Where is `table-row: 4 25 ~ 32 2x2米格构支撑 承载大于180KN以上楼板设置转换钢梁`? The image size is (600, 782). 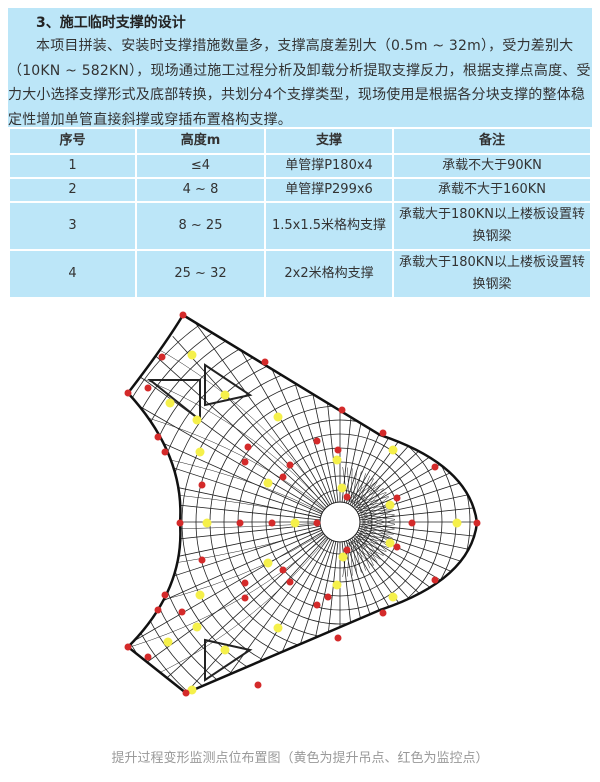
table-row: 4 25 ~ 32 2x2米格构支撑 承载大于180KN以上楼板设置转换钢梁 is located at coordinates (300, 274).